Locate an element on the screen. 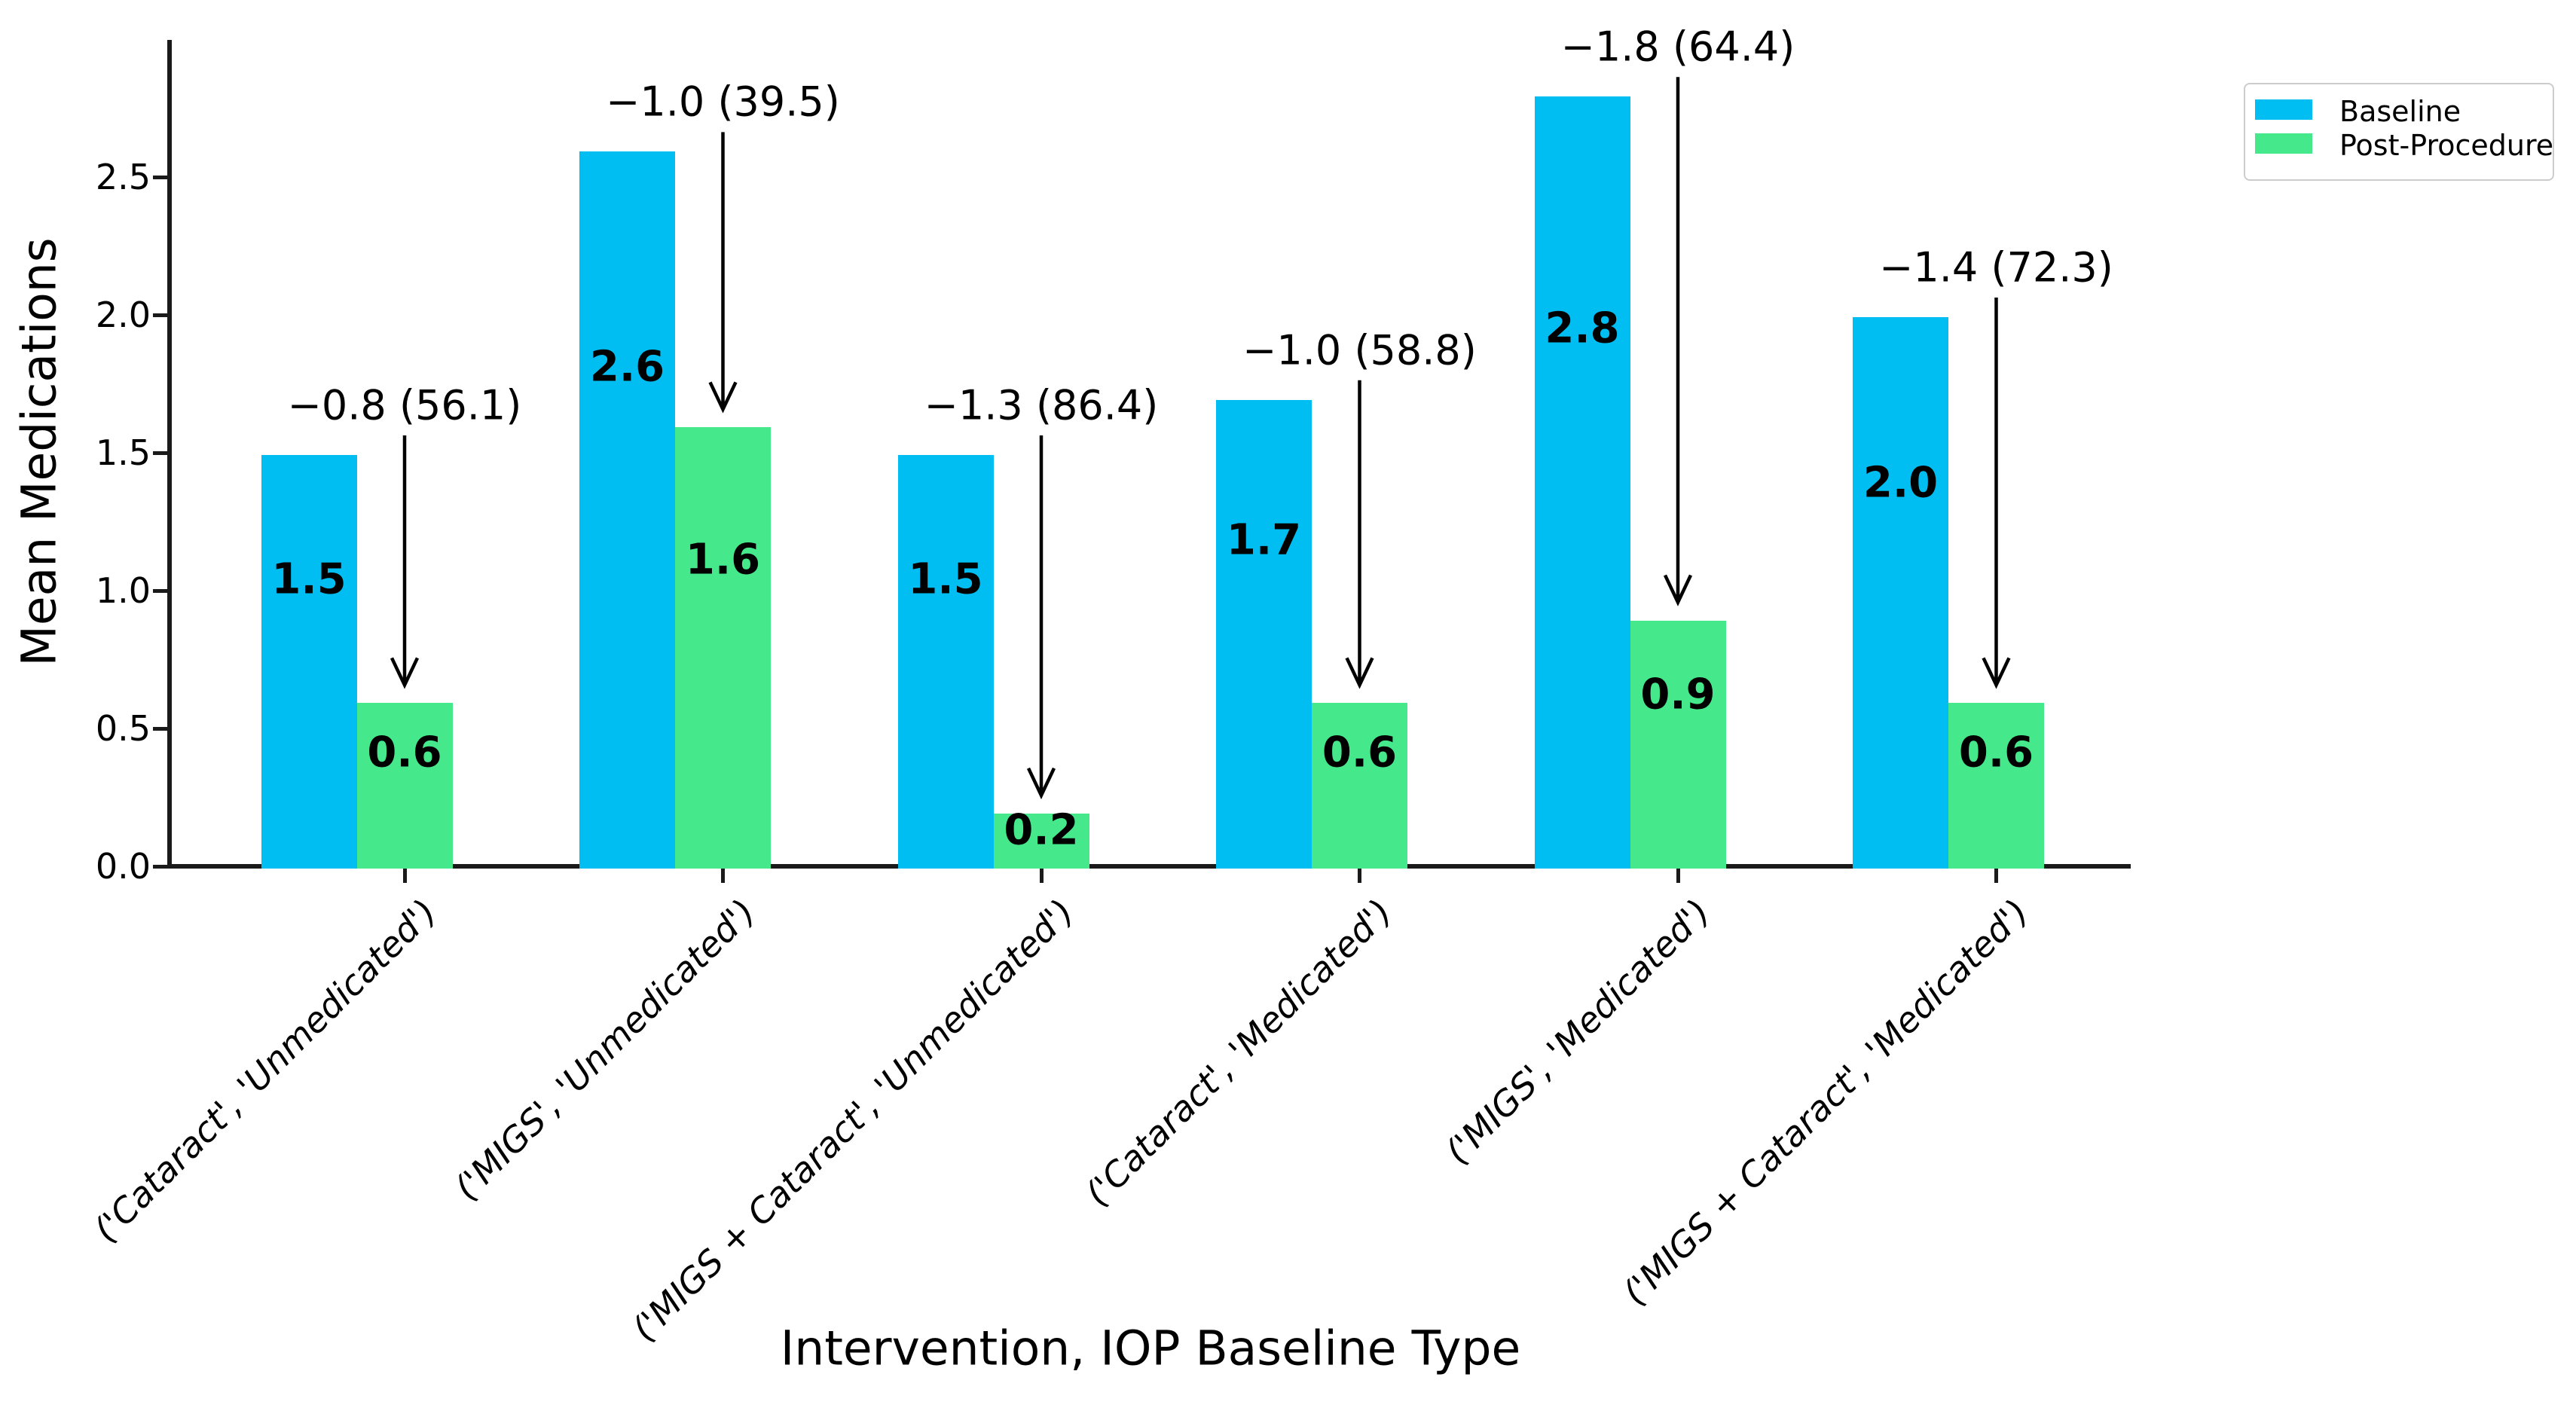 The width and height of the screenshot is (2576, 1423). y-tick-label: 0.0 is located at coordinates (123, 867).